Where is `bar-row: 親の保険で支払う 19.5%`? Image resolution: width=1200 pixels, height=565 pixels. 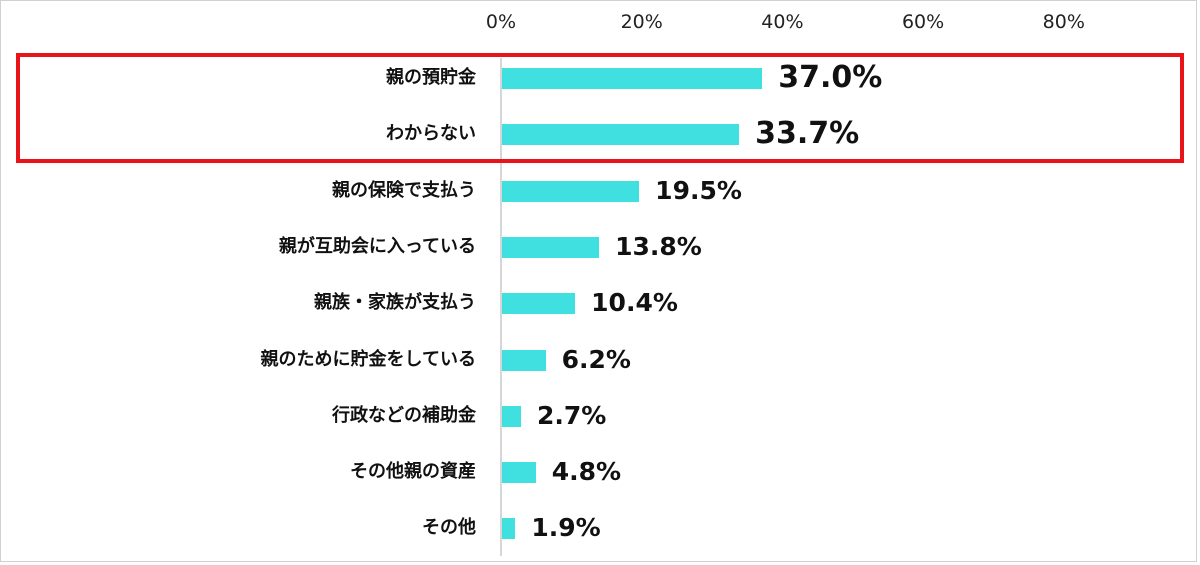 bar-row: 親の保険で支払う 19.5% is located at coordinates (600, 191).